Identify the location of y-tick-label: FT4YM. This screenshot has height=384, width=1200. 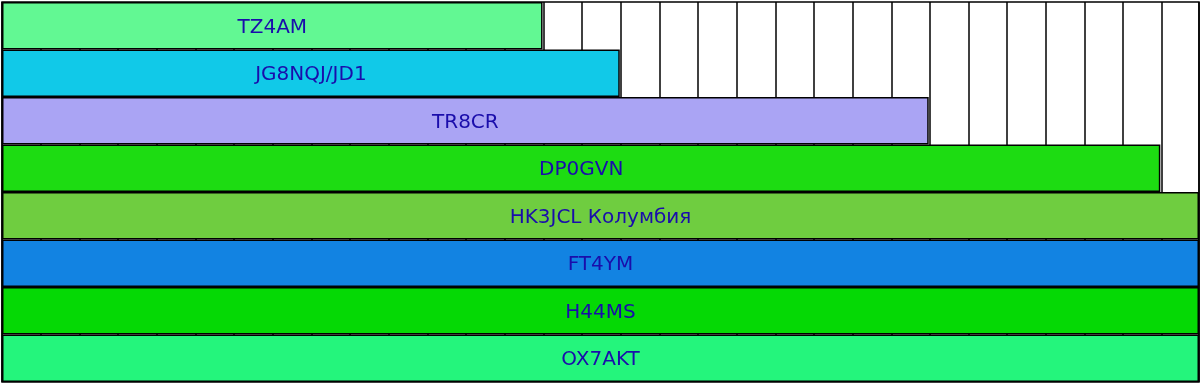
(600, 263).